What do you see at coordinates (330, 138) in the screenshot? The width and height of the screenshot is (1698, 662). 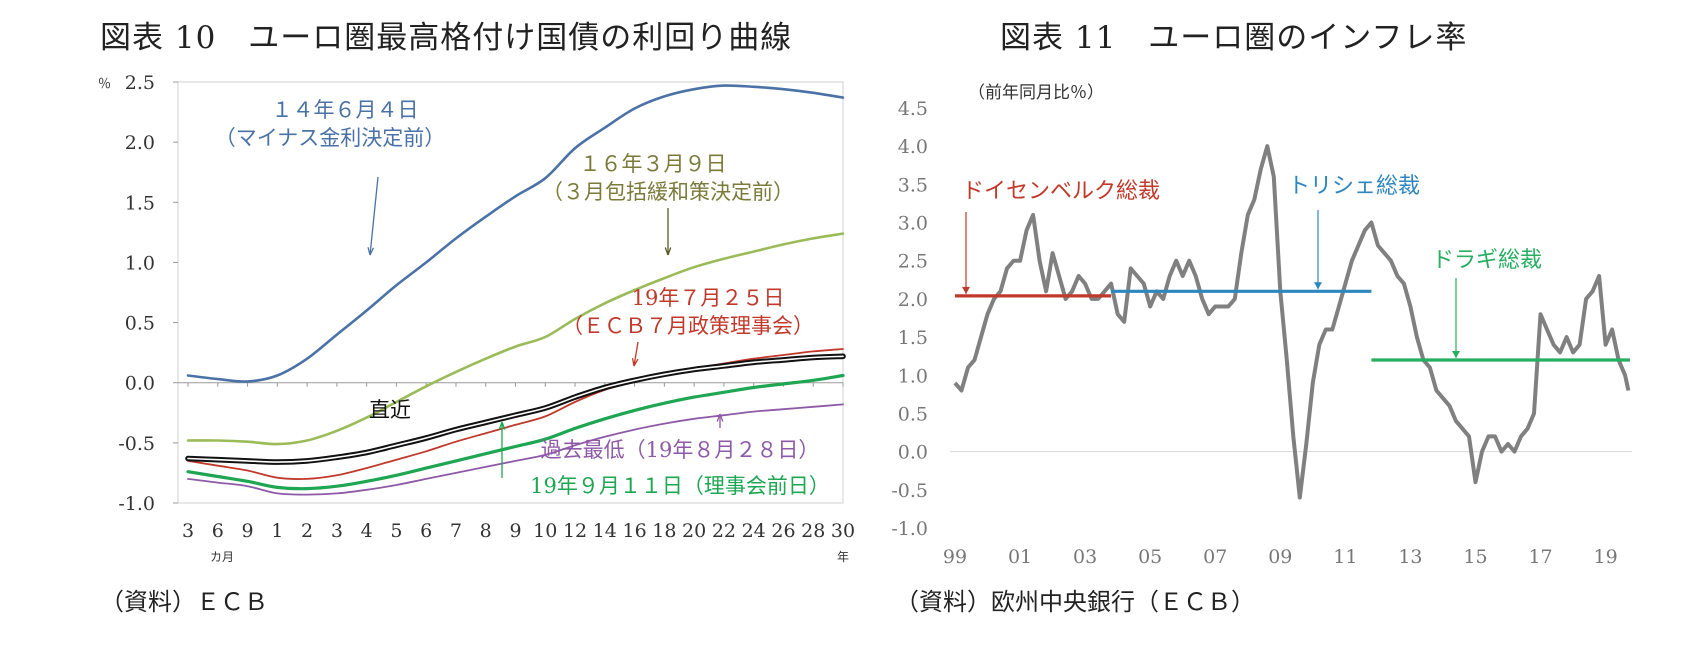 I see `annotation-label: （マイナス金利決定前）` at bounding box center [330, 138].